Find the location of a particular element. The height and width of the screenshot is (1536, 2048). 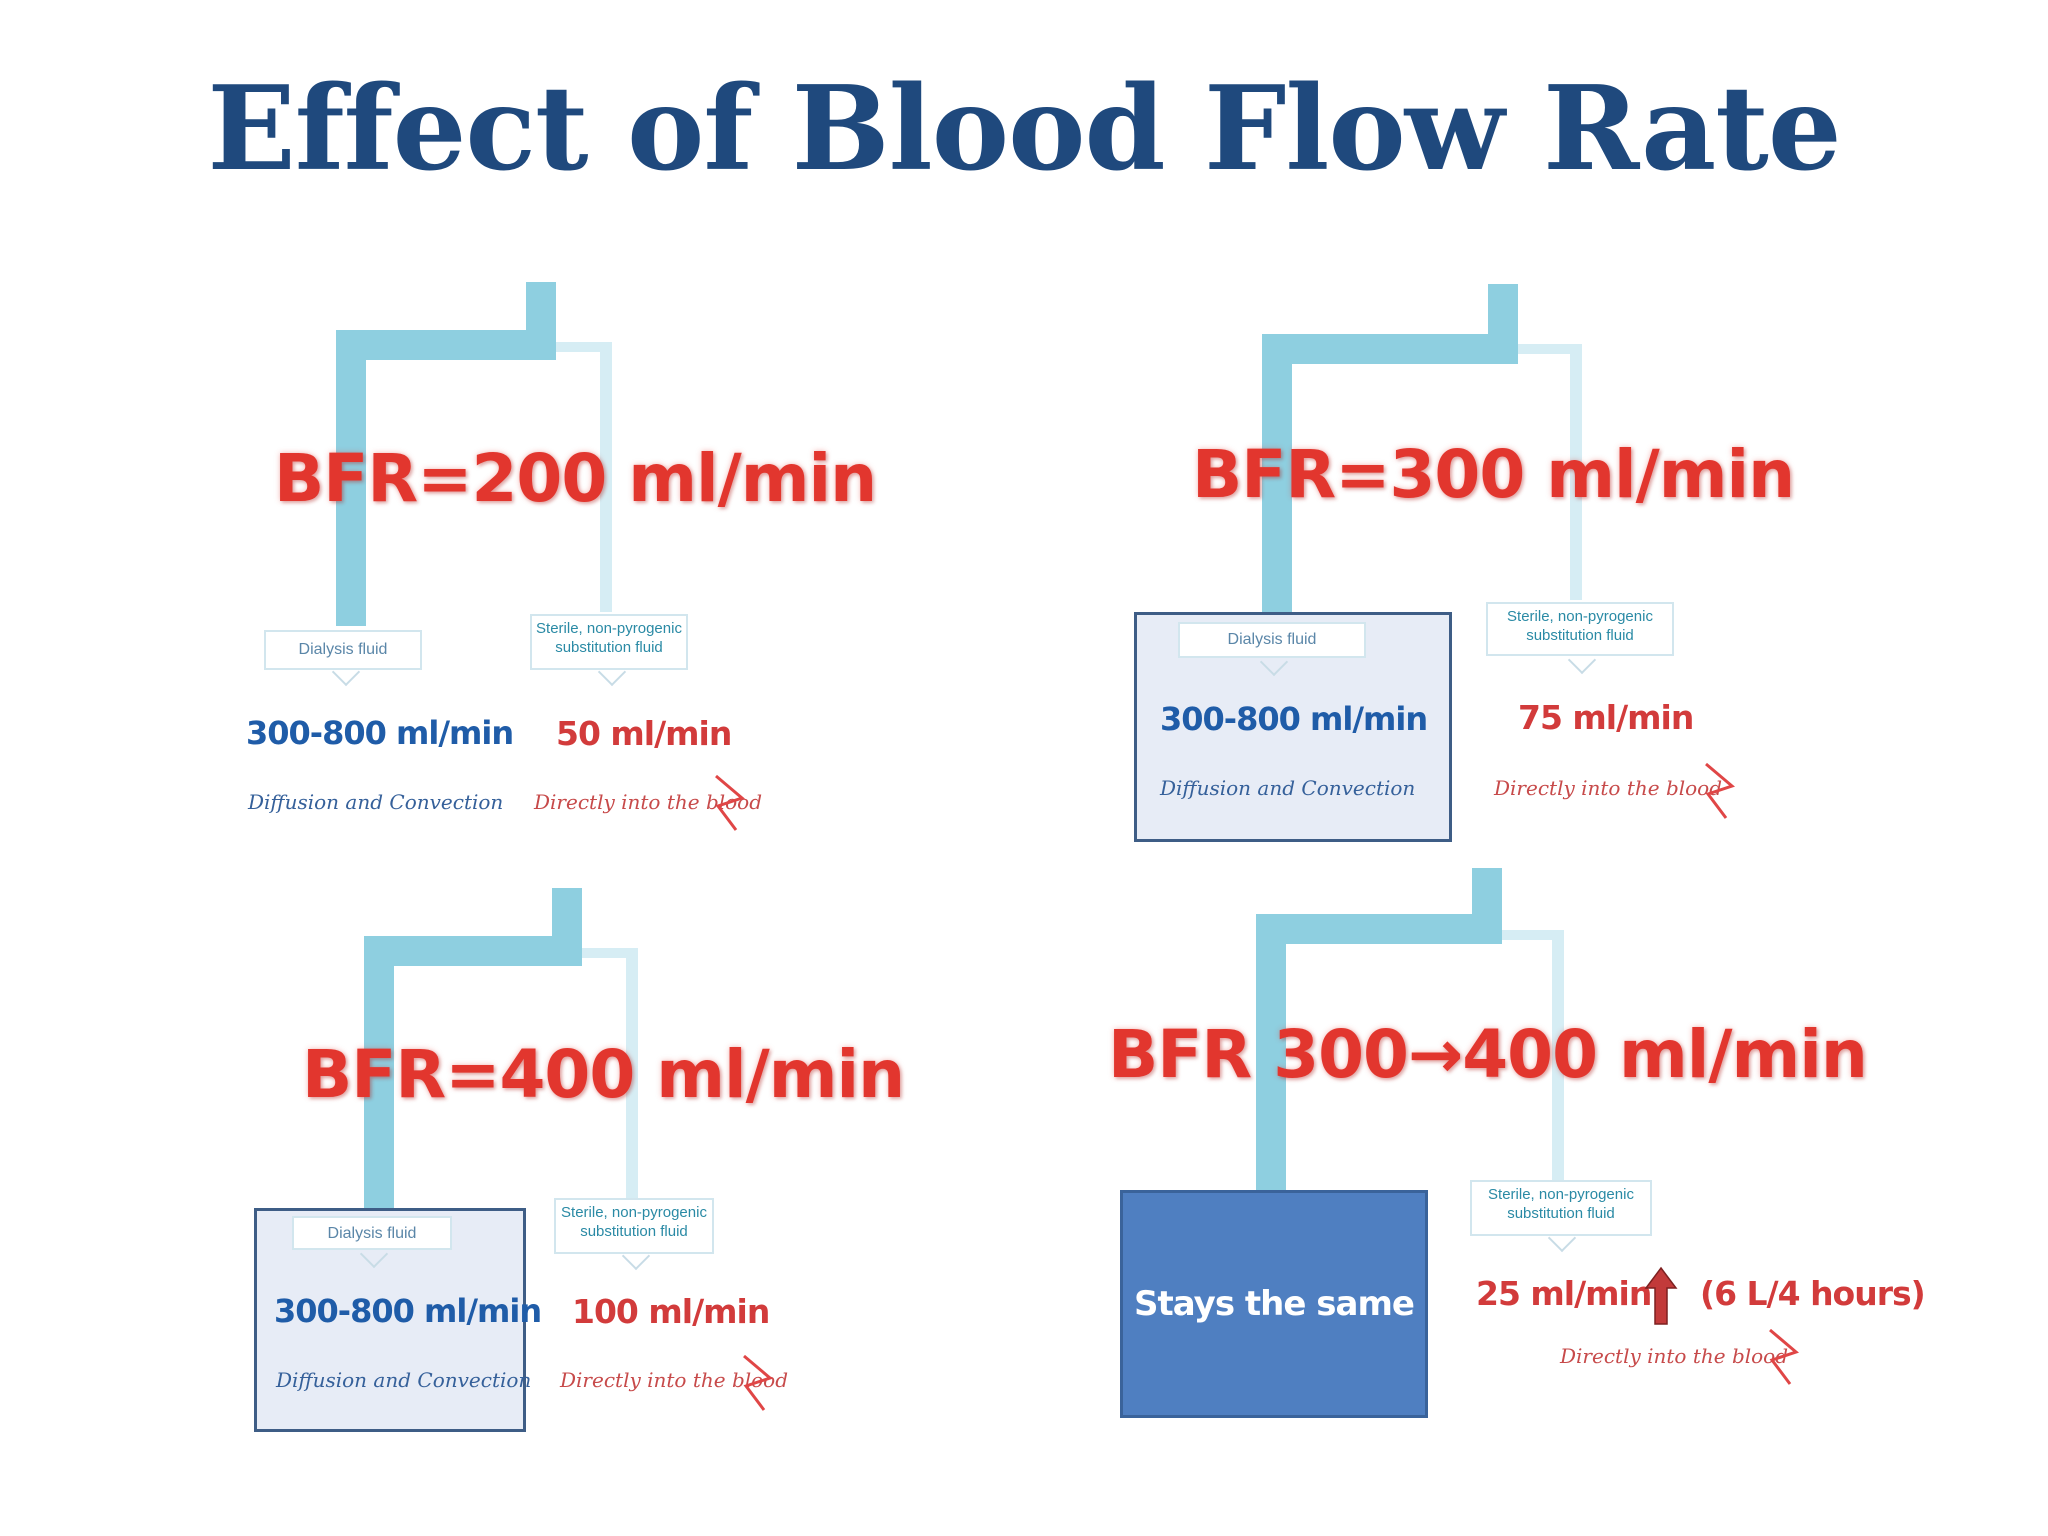

dialysis-stays-same-box: Stays the same is located at coordinates (1274, 1304).